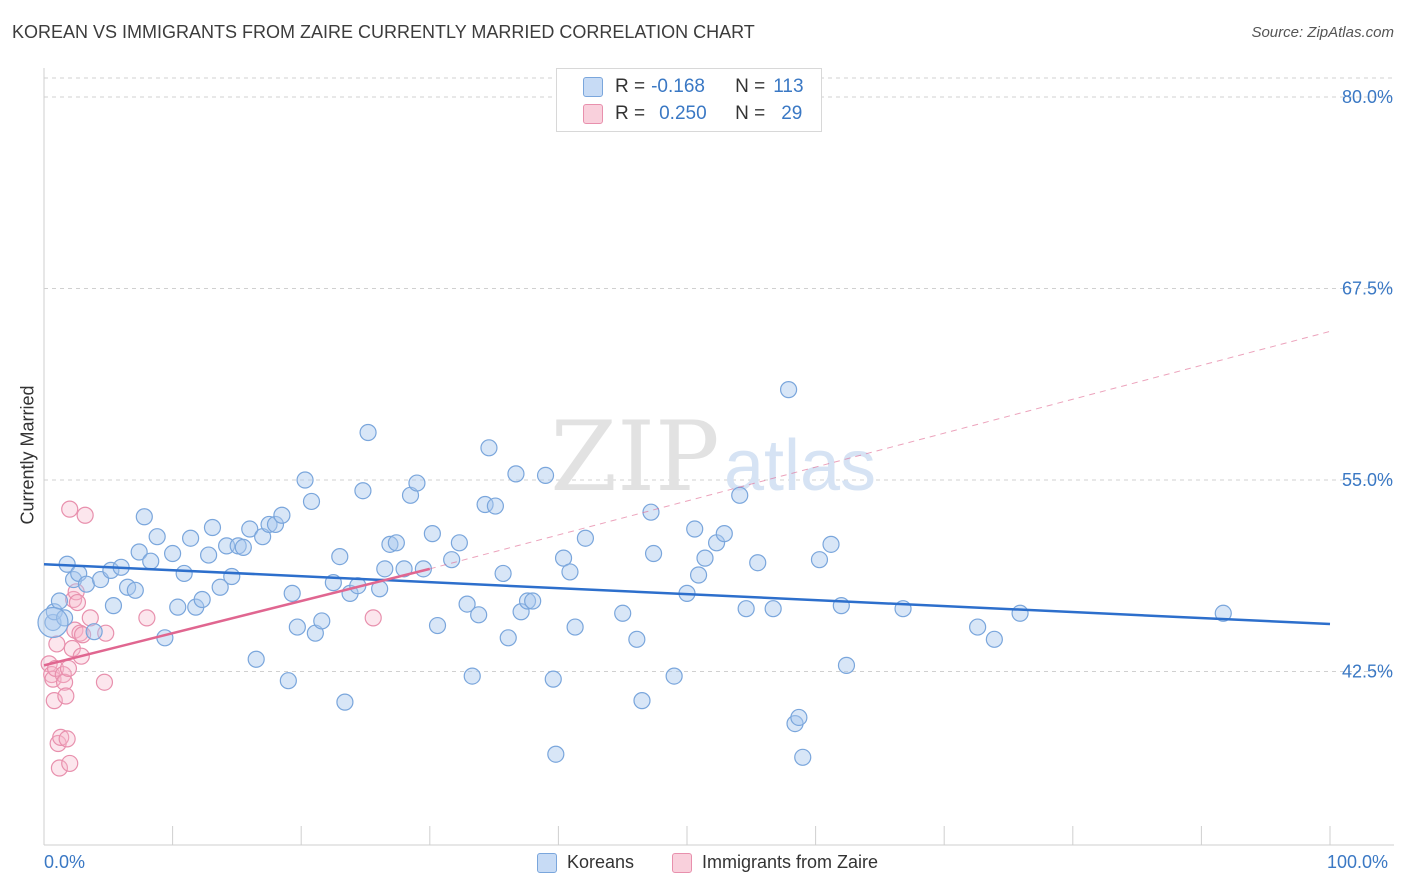  What do you see at coordinates (601, 862) in the screenshot?
I see `legend-label-koreans: Koreans` at bounding box center [601, 862].